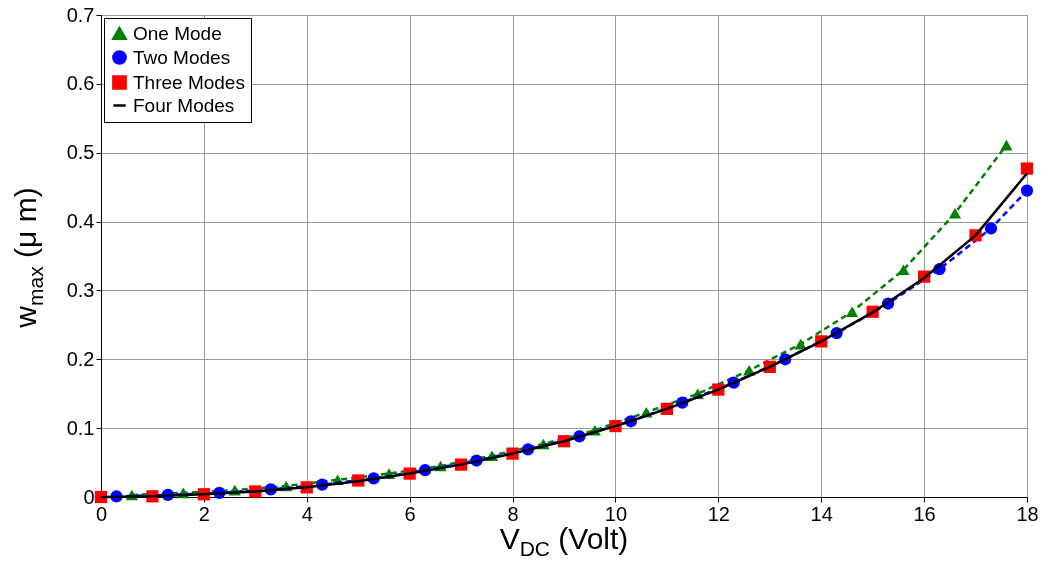  I want to click on x-axis-title: V$_{DC}$ (Volt), so click(564, 541).